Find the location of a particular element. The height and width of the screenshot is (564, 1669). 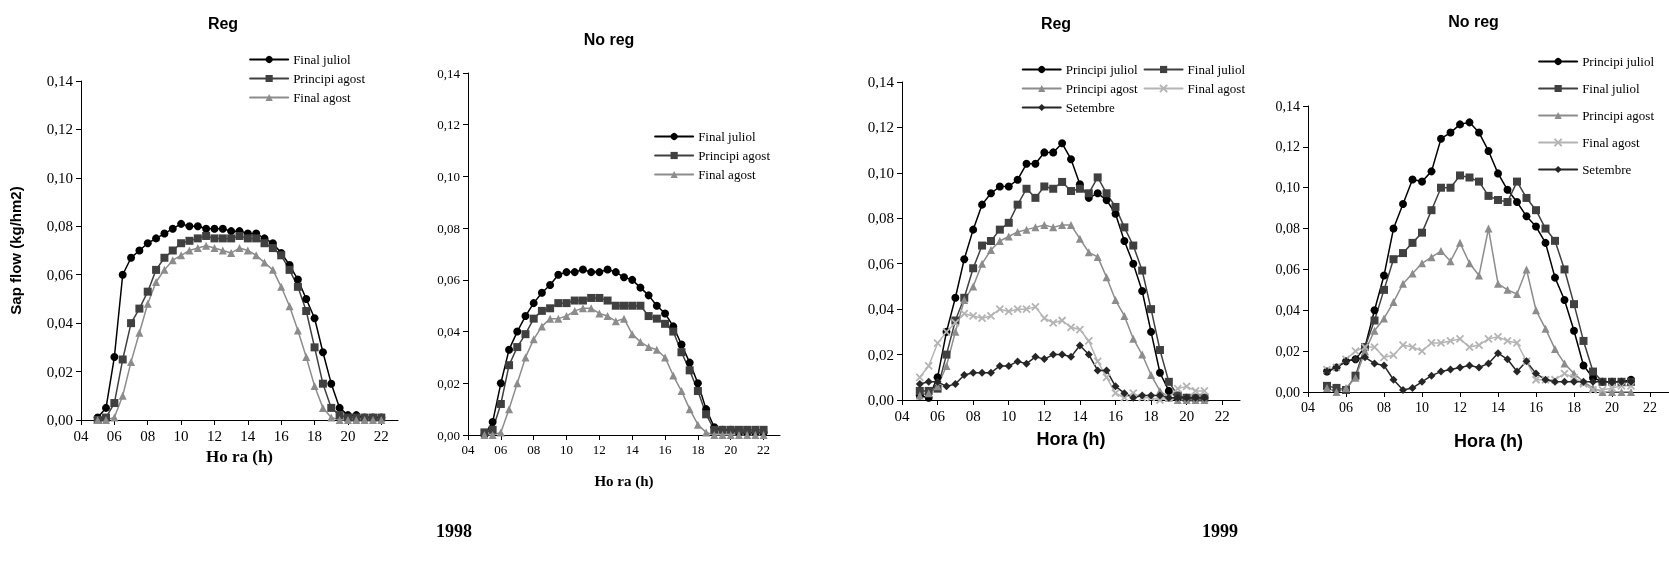

text: 1999 is located at coordinates (1220, 531).